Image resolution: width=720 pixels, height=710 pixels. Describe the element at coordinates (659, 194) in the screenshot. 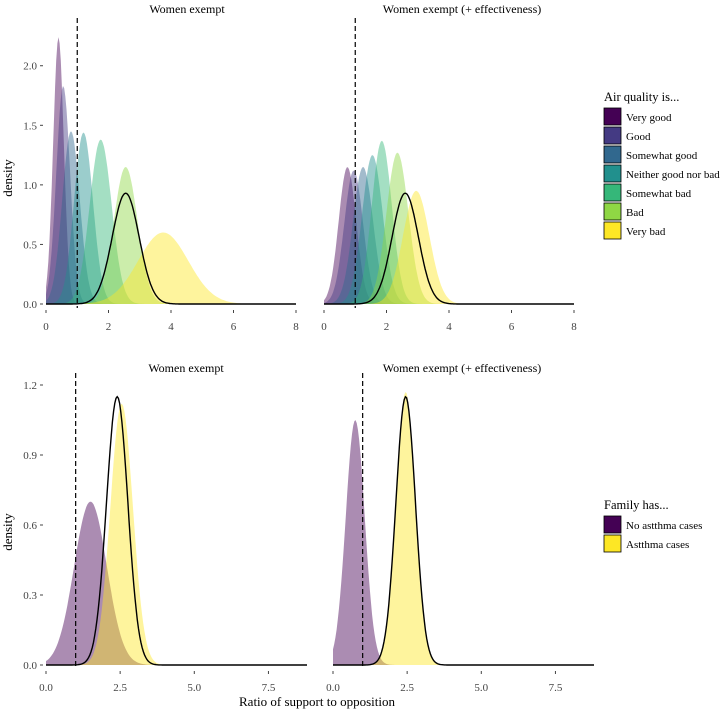

I see `legend-label: Somewhat bad` at that location.